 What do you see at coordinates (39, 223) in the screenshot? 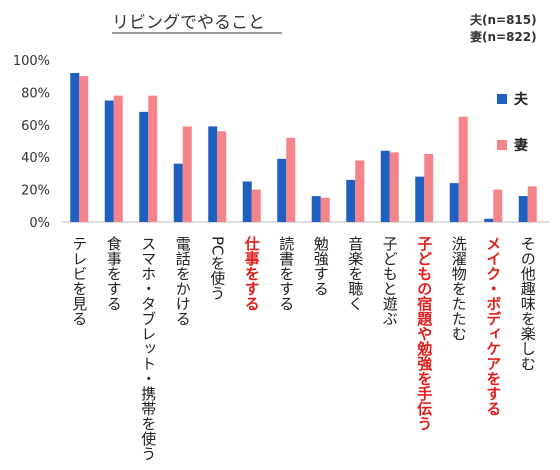
I see `y-tick-label: 0%` at bounding box center [39, 223].